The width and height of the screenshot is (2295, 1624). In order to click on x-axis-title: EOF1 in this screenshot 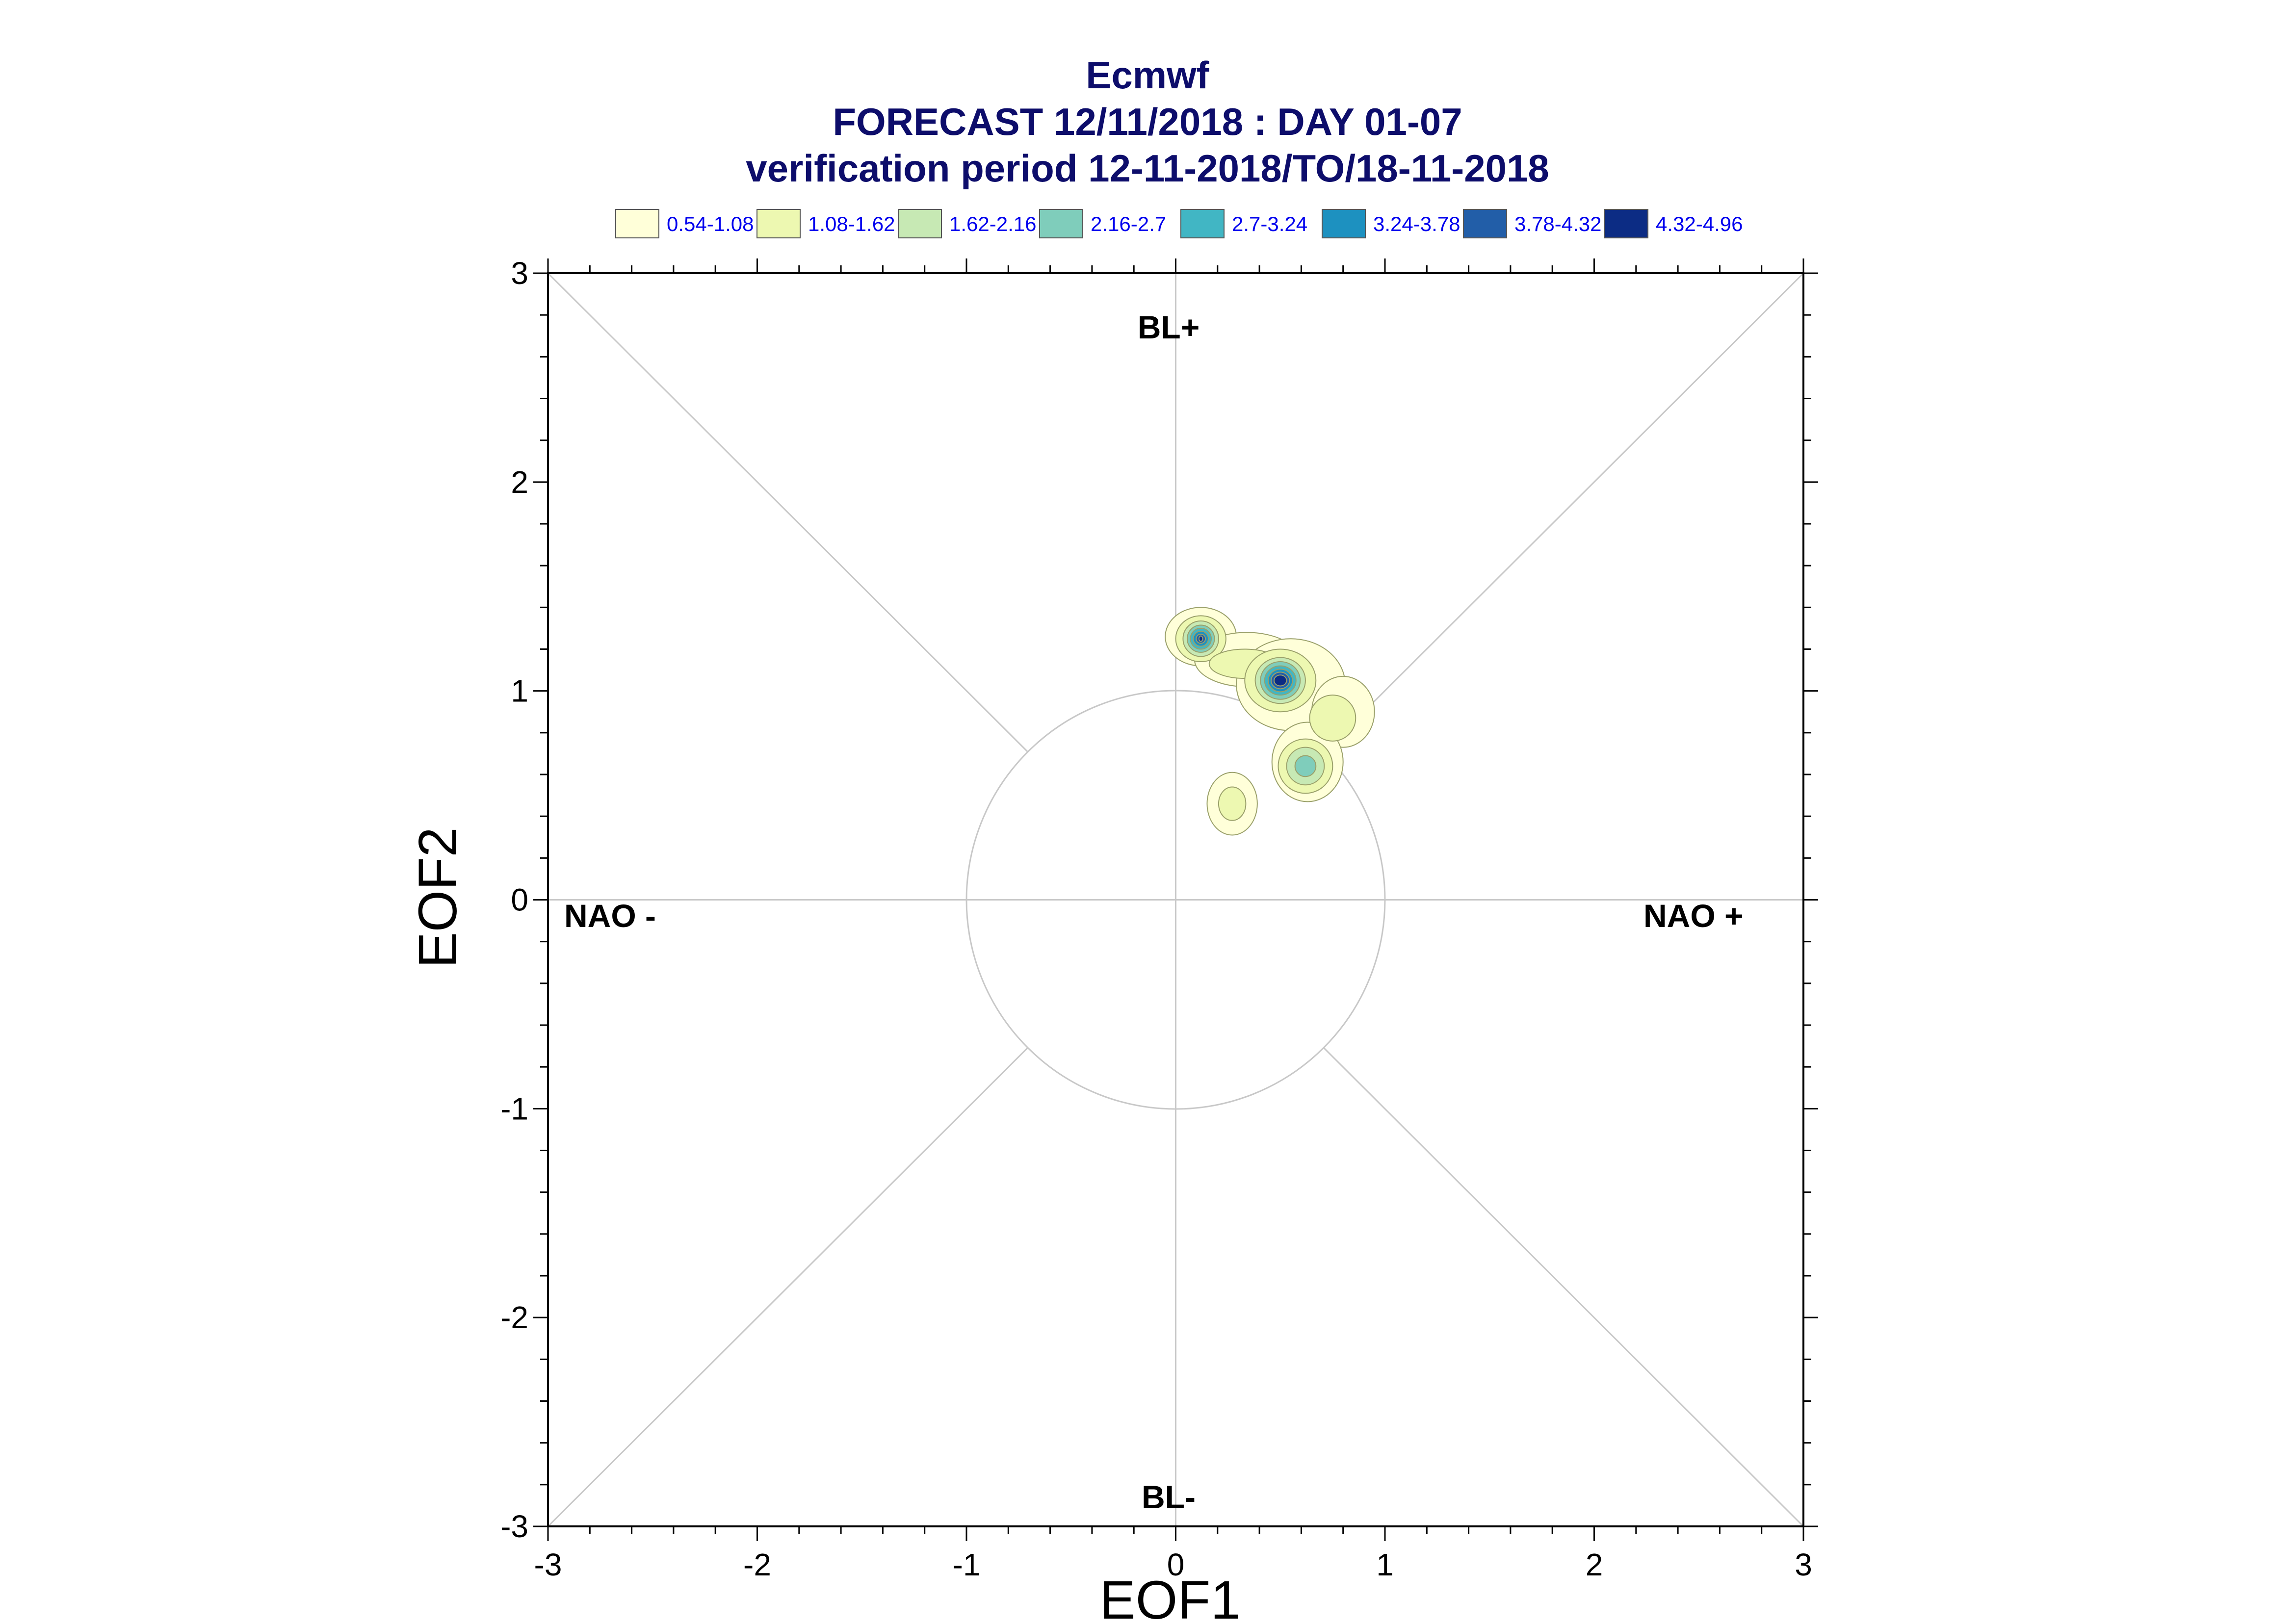, I will do `click(1169, 1597)`.